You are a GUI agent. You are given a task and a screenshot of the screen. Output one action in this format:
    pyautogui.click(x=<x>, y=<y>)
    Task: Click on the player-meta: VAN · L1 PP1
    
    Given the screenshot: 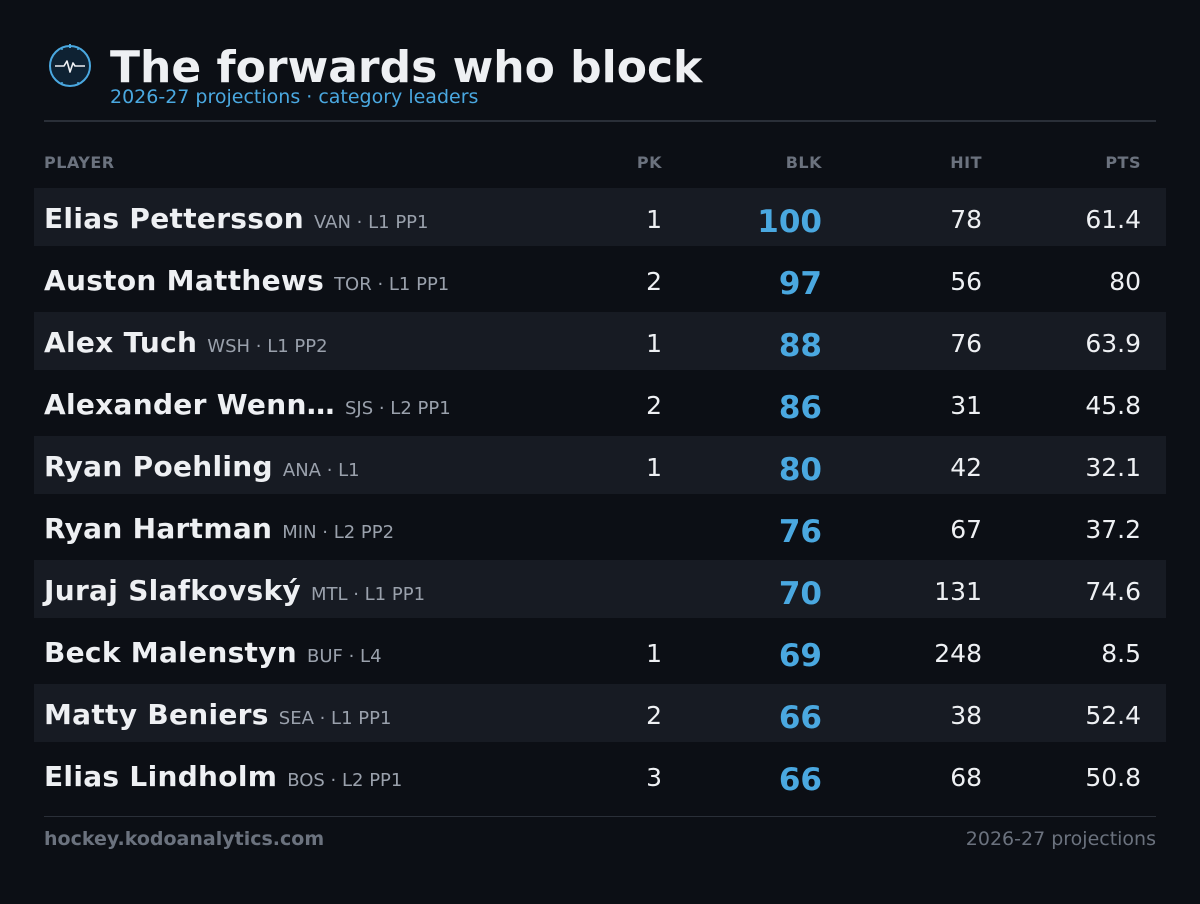 What is the action you would take?
    pyautogui.click(x=371, y=222)
    